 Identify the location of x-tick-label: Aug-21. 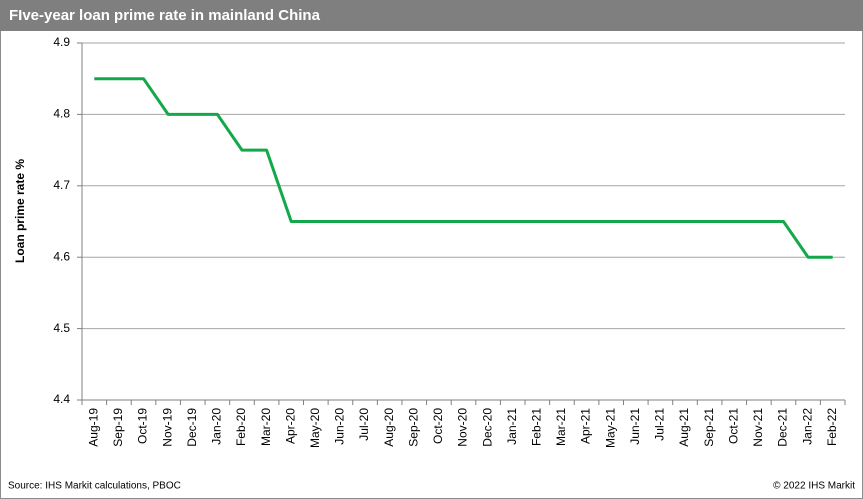
(684, 427).